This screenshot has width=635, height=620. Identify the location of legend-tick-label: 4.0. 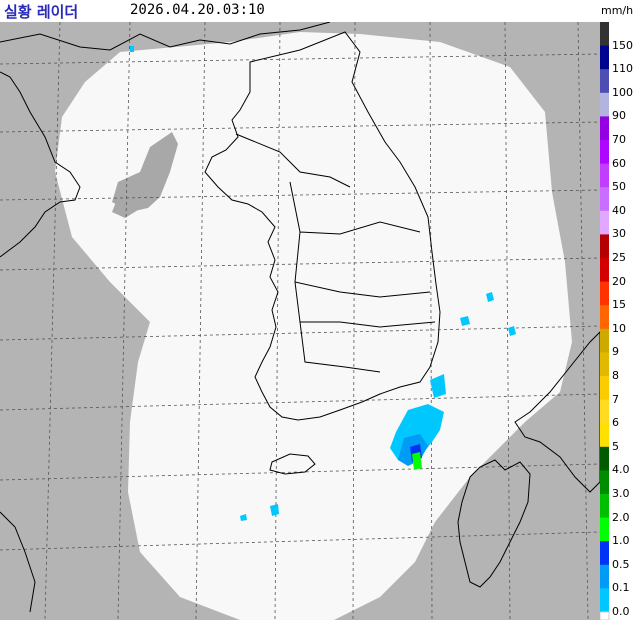
(621, 470).